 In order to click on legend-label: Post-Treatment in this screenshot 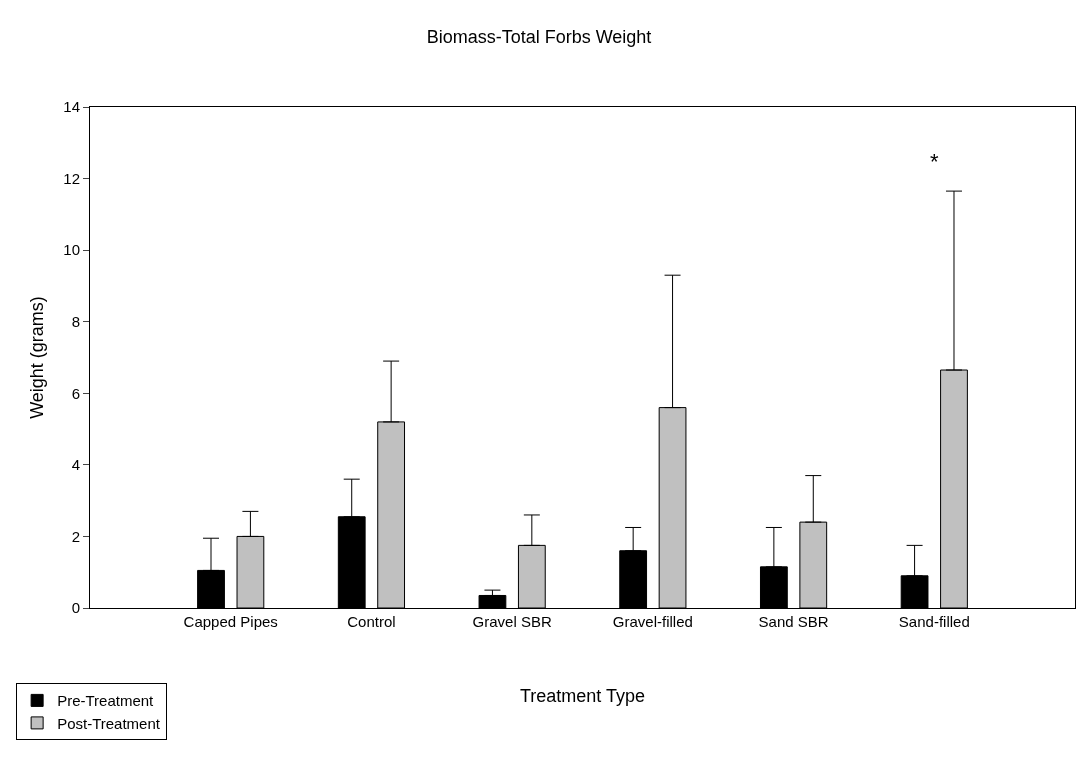, I will do `click(109, 723)`.